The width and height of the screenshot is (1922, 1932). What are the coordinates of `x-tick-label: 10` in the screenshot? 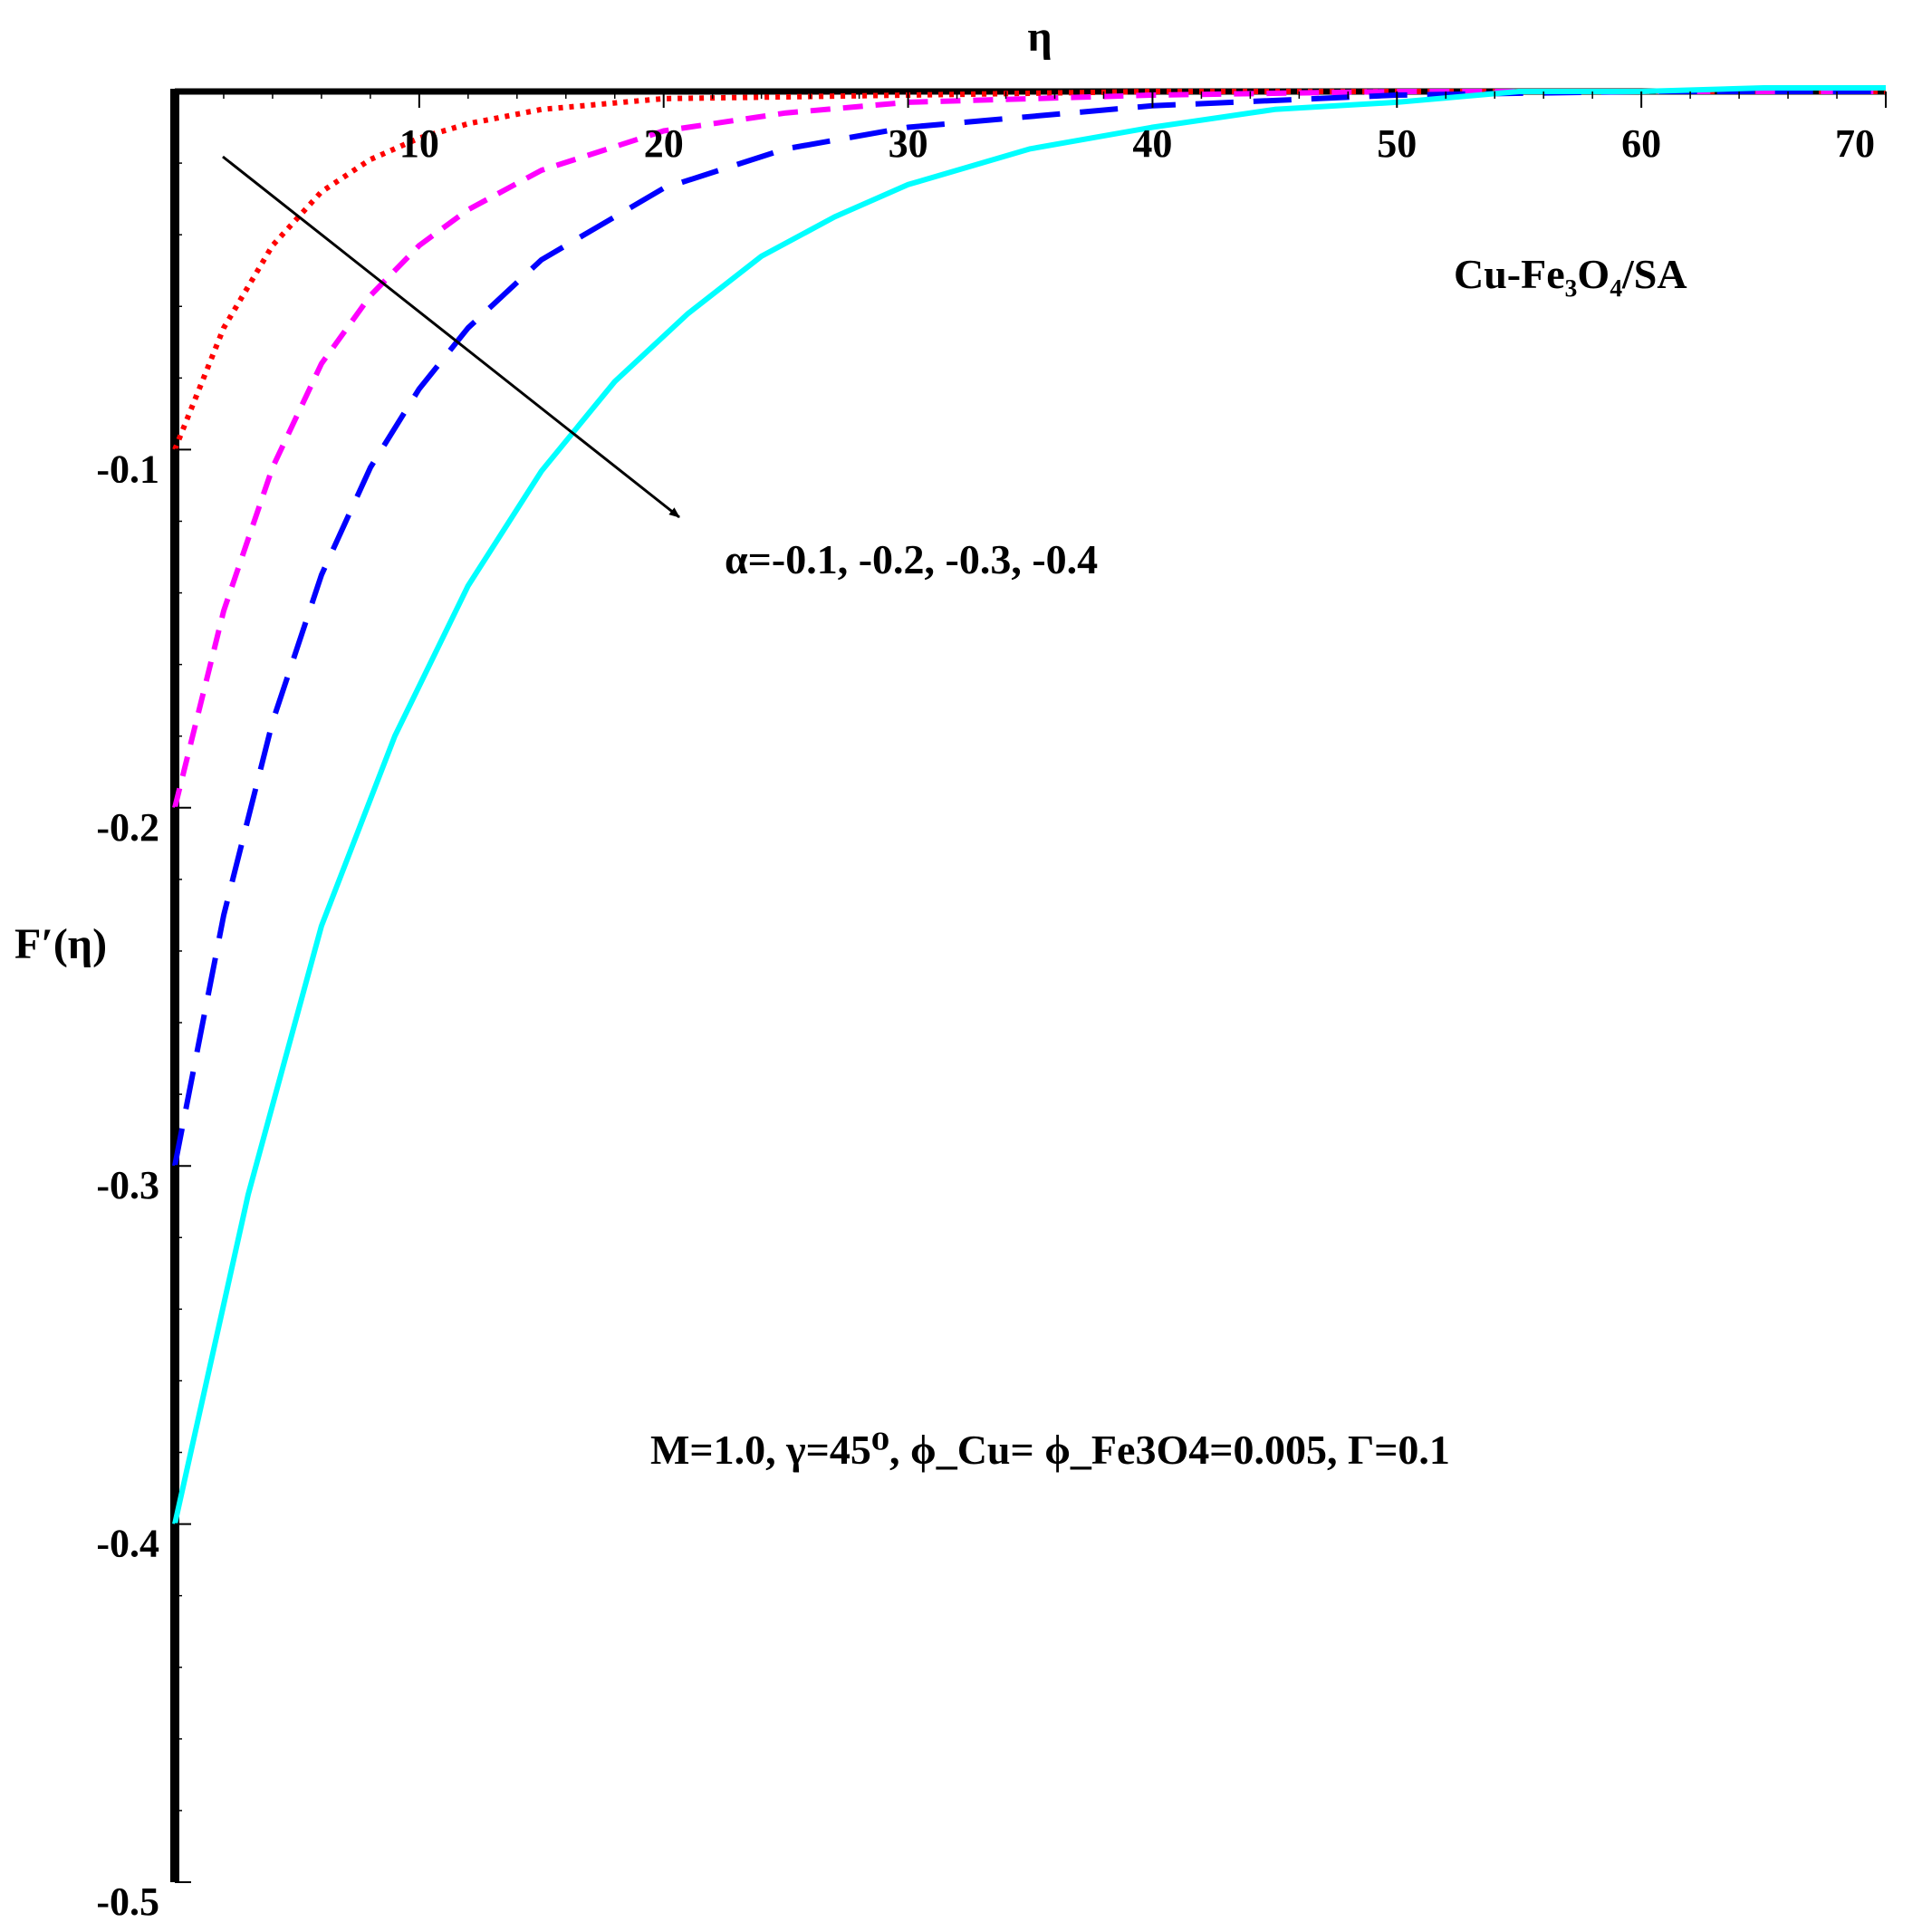 It's located at (419, 143).